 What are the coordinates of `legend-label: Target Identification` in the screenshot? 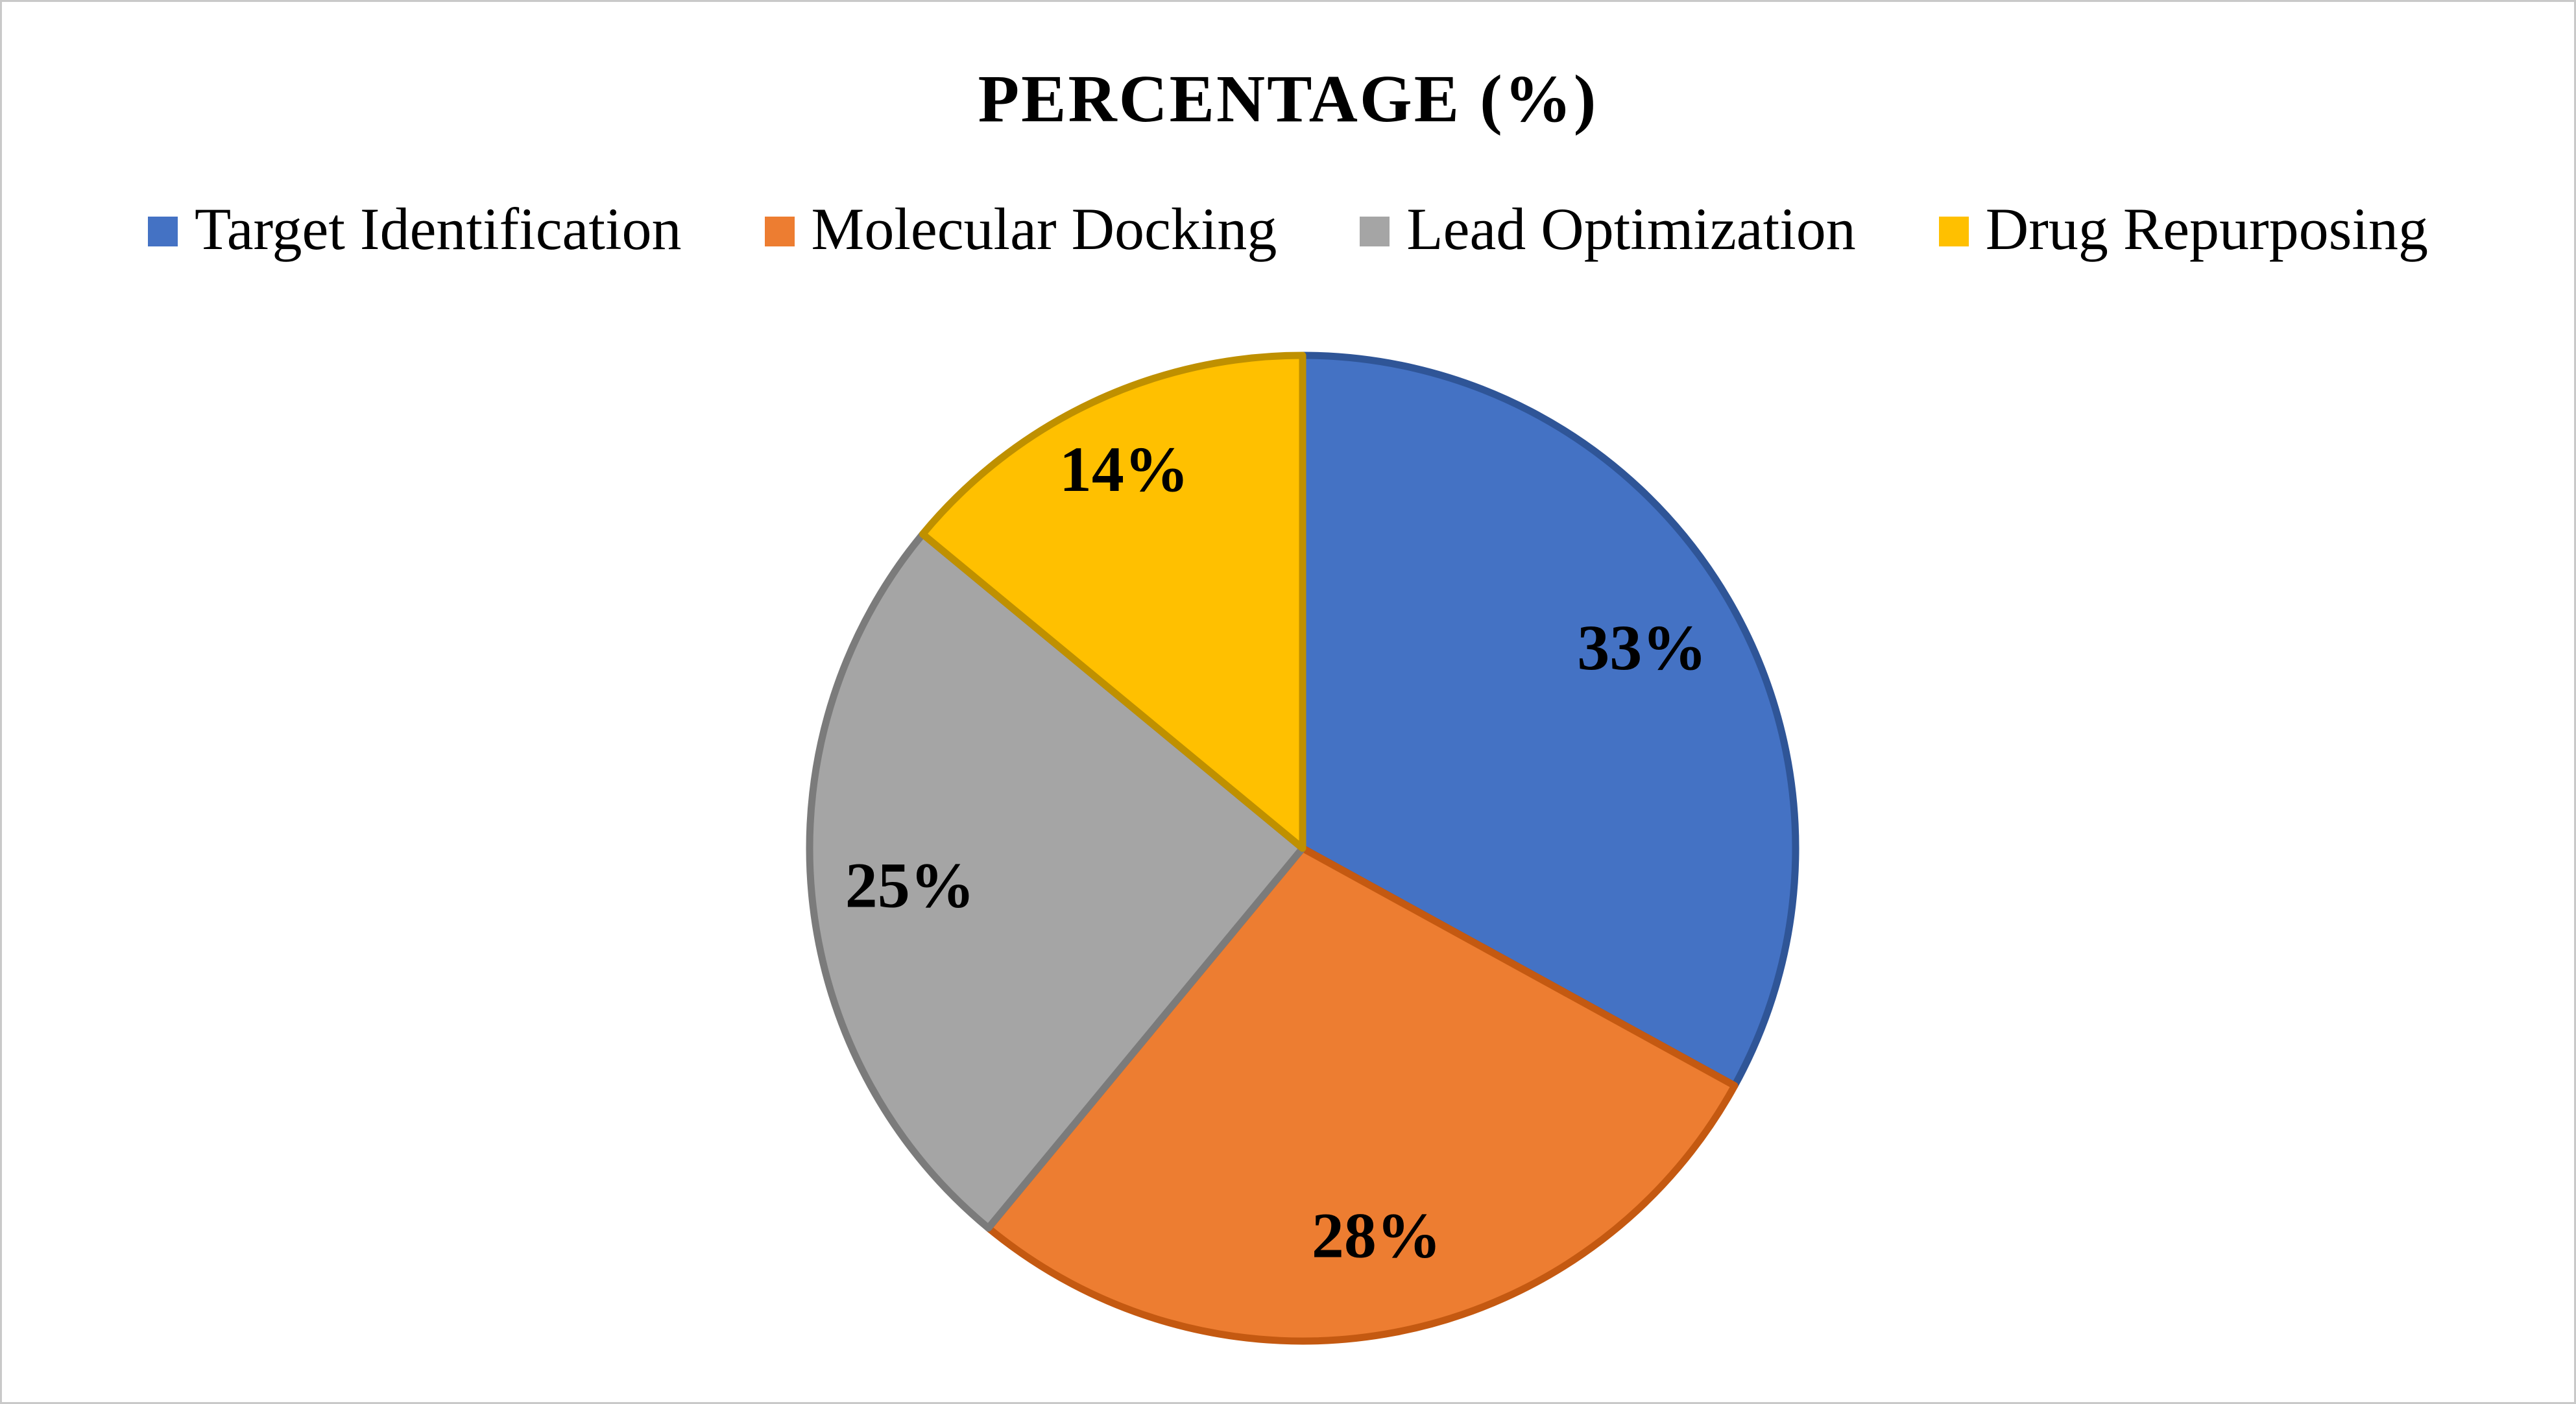 It's located at (438, 229).